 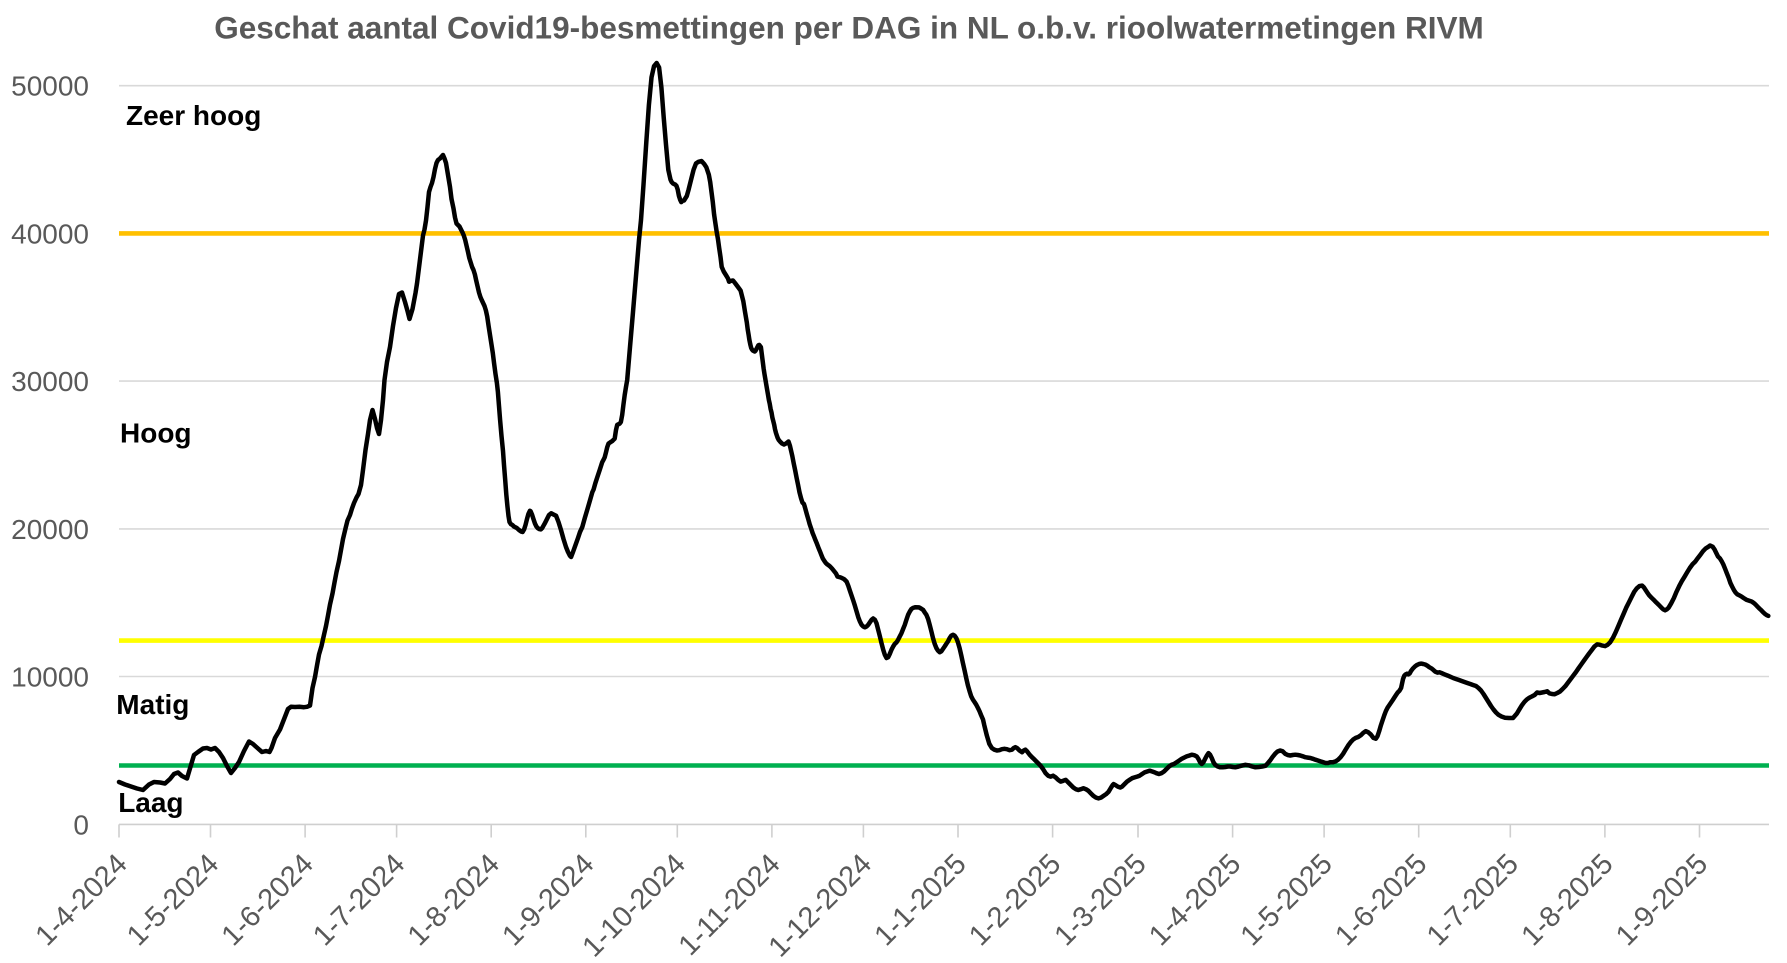 I want to click on svg-text: 1-2-2025, so click(x=1015, y=900).